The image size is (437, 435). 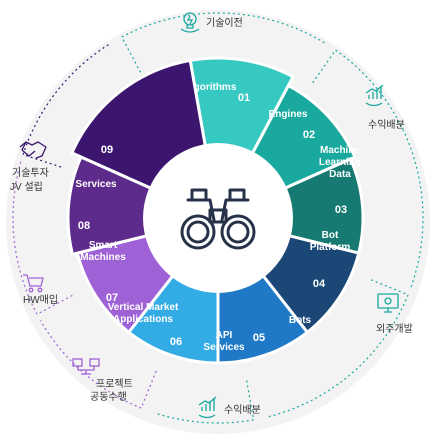 I want to click on segment-09-number: 09, so click(x=107, y=150).